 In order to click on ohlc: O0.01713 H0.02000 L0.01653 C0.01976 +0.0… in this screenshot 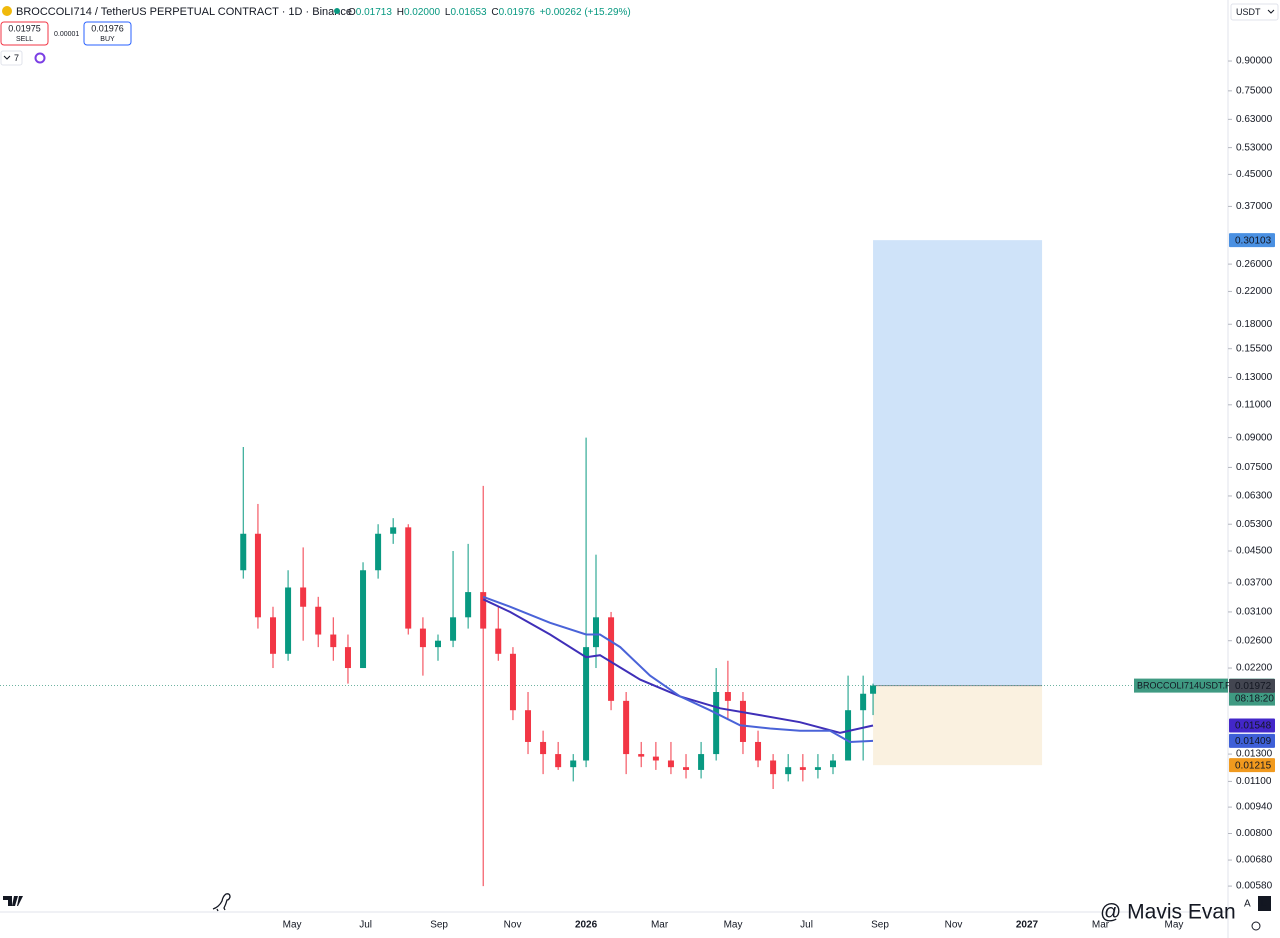, I will do `click(489, 12)`.